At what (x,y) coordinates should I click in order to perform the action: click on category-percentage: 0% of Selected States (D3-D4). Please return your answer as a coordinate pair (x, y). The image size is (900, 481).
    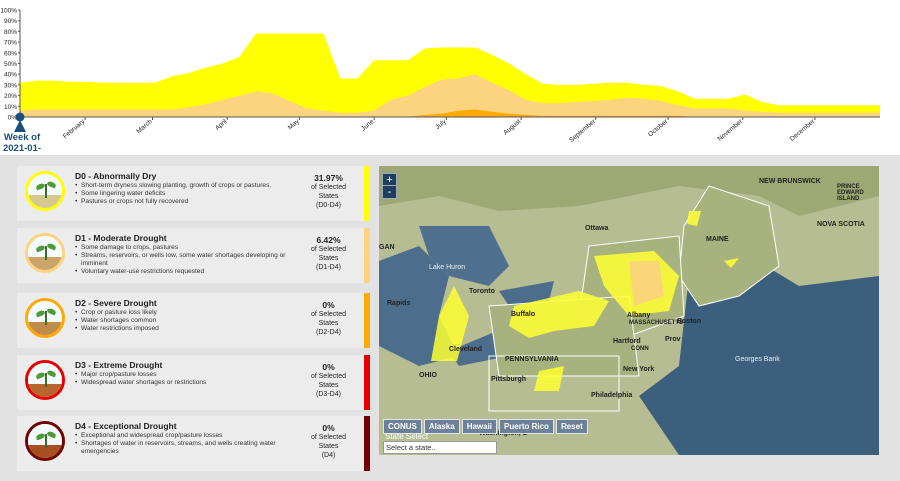
    Looking at the image, I should click on (328, 380).